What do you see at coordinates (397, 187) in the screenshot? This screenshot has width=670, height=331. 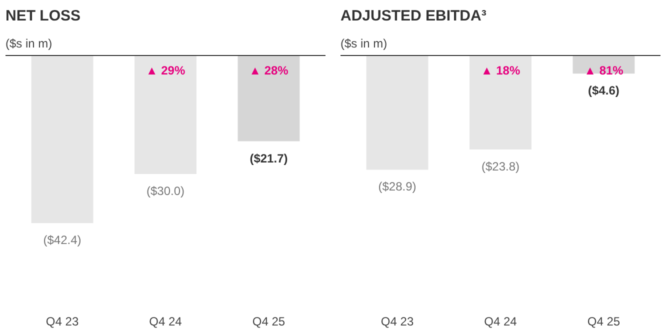 I see `data-label: ($28.9)` at bounding box center [397, 187].